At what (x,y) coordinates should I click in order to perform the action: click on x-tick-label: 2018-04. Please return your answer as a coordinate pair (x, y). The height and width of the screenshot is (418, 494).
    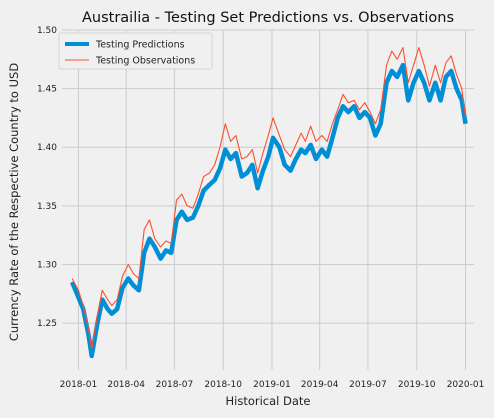
    Looking at the image, I should click on (126, 385).